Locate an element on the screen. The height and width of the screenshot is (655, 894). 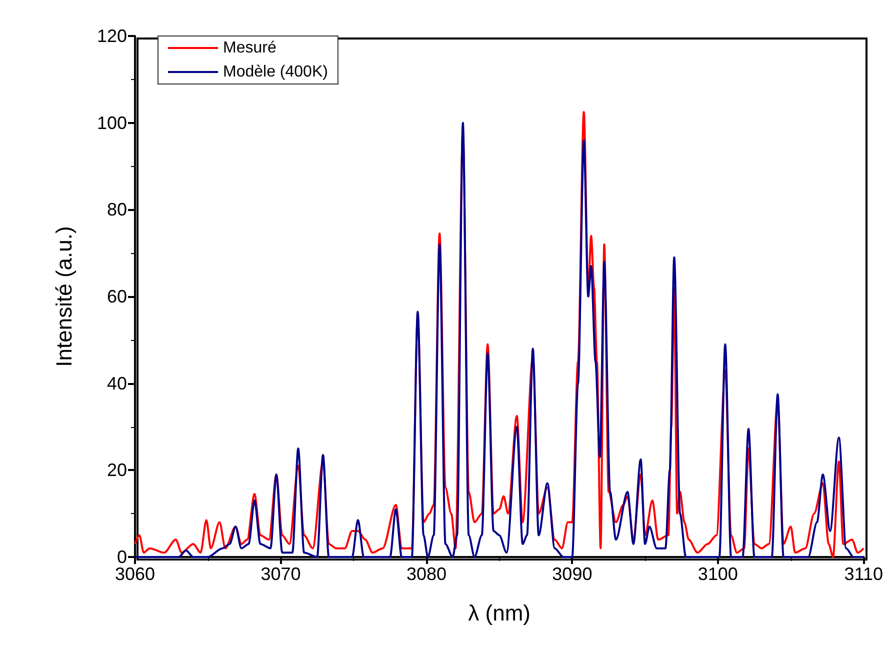
y-tick-label: 60 is located at coordinates (116, 296).